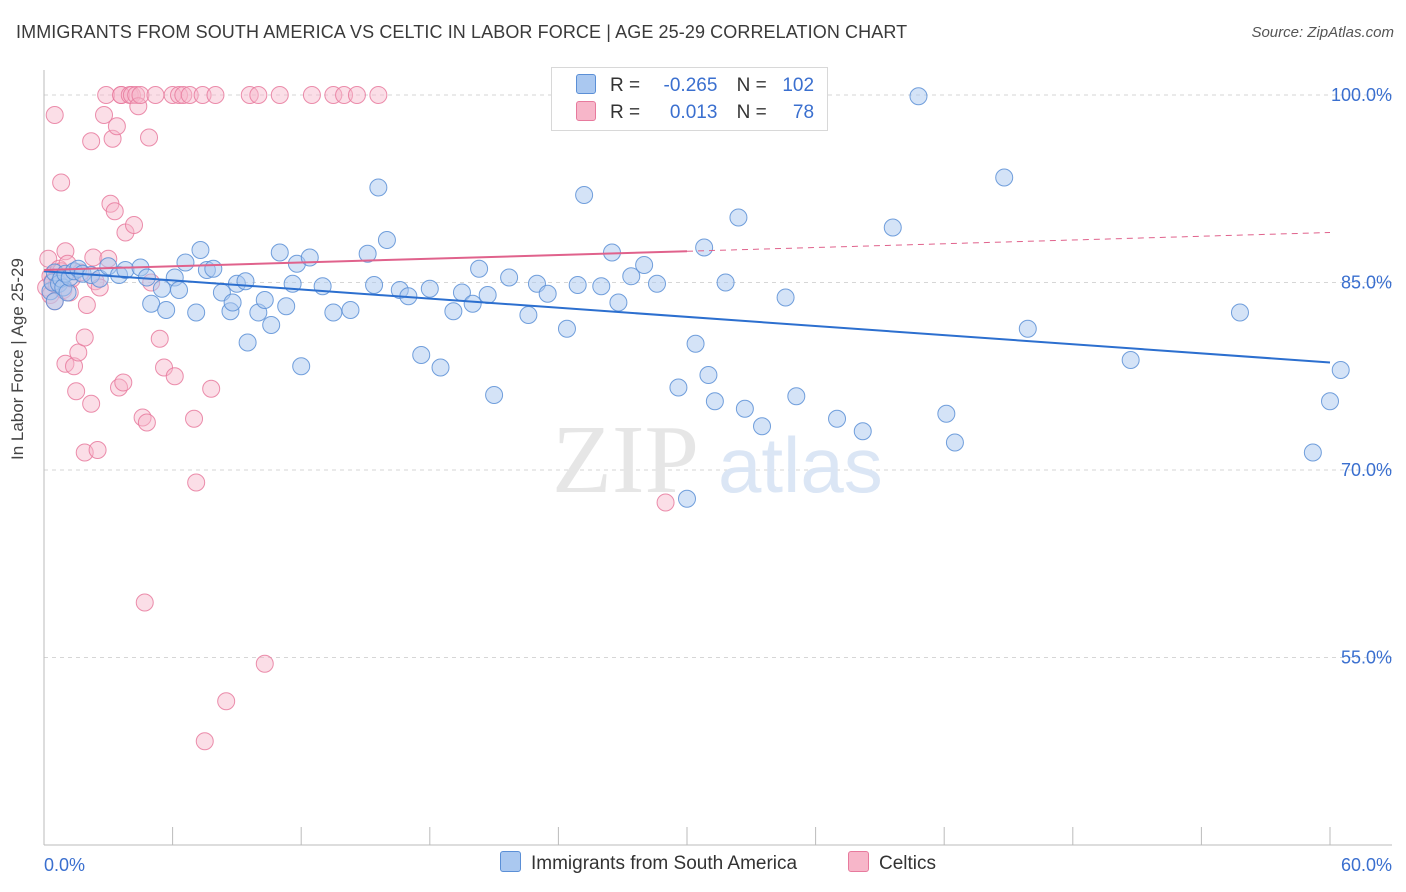 This screenshot has height=892, width=1406. I want to click on legend-r-value-celtics: 0.013, so click(693, 112).